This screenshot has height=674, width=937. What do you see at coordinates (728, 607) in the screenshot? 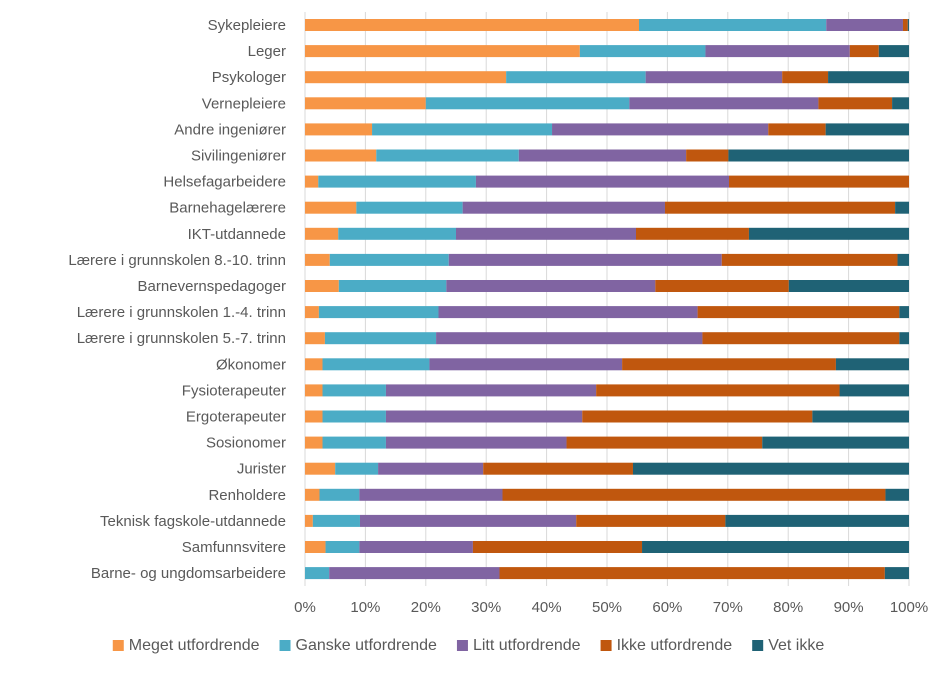
I see `x-tick-label: 70%` at bounding box center [728, 607].